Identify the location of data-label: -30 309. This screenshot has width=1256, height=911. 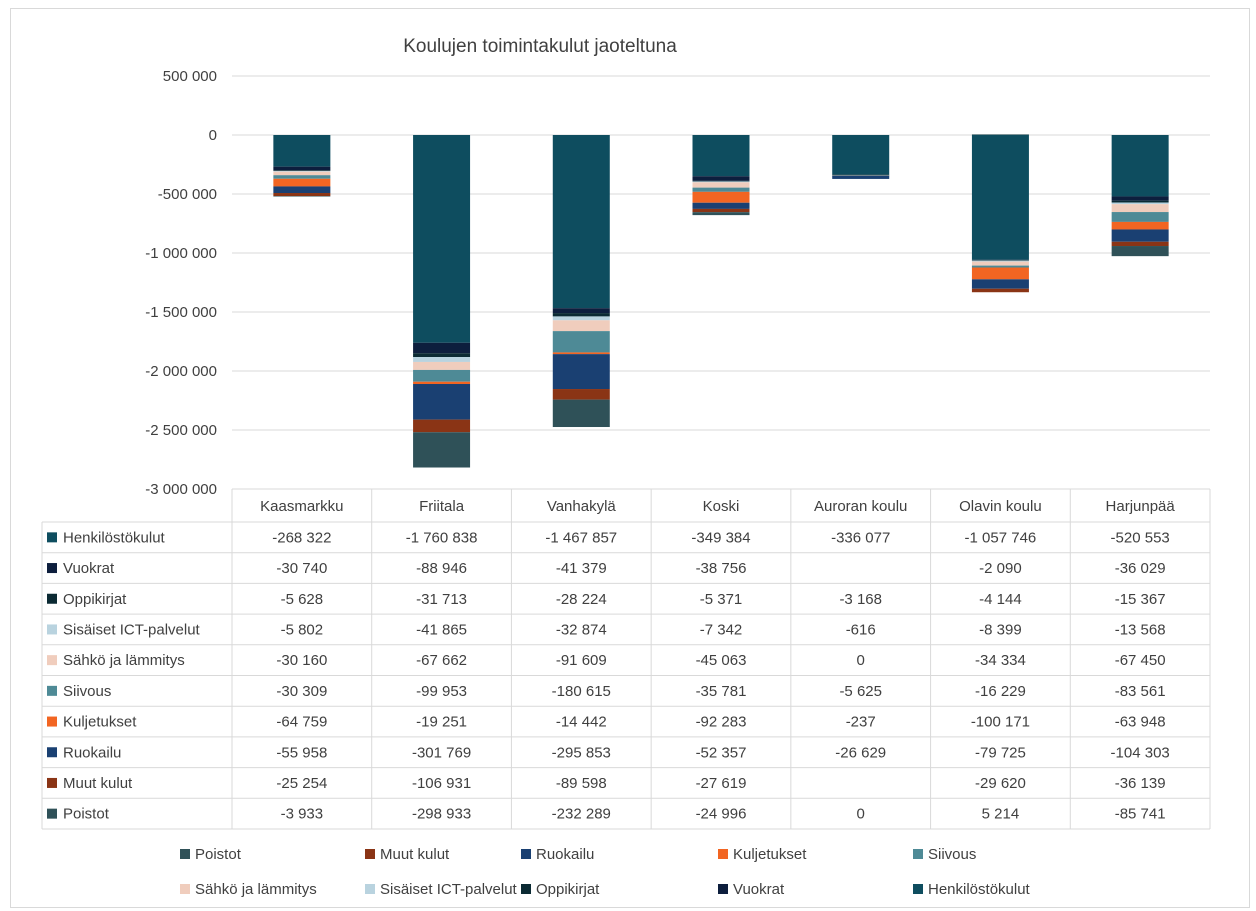
(301, 691).